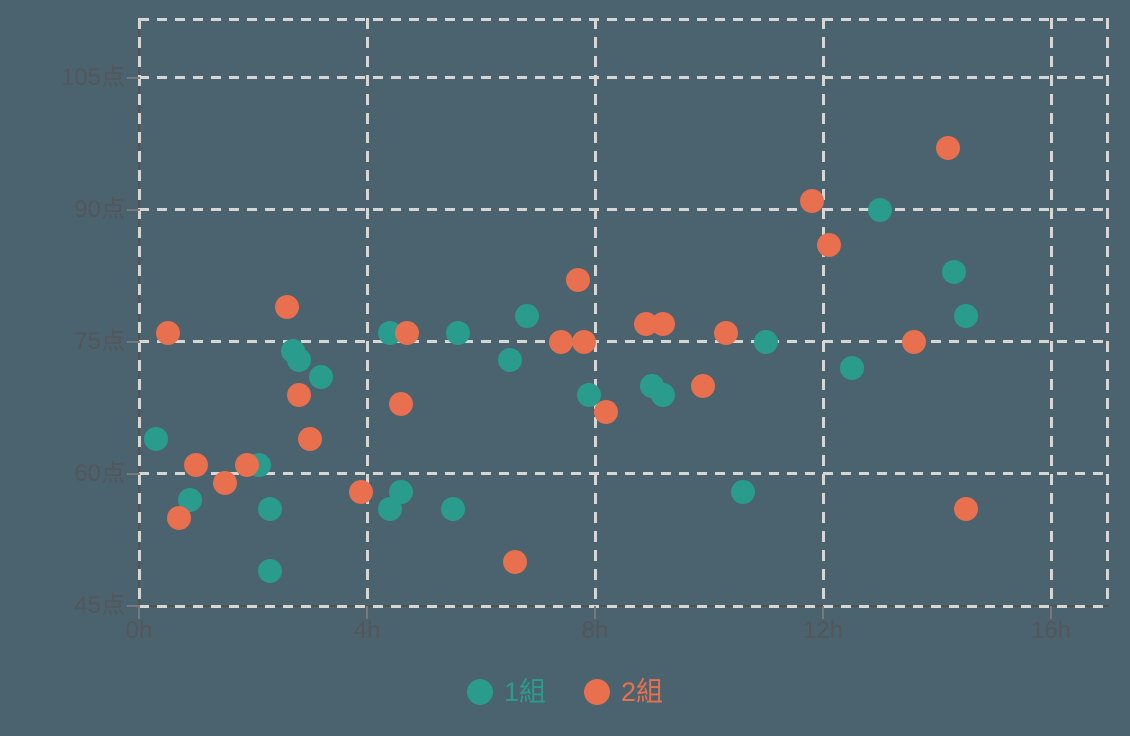  What do you see at coordinates (1051, 630) in the screenshot?
I see `x-tick-label-16: 16h` at bounding box center [1051, 630].